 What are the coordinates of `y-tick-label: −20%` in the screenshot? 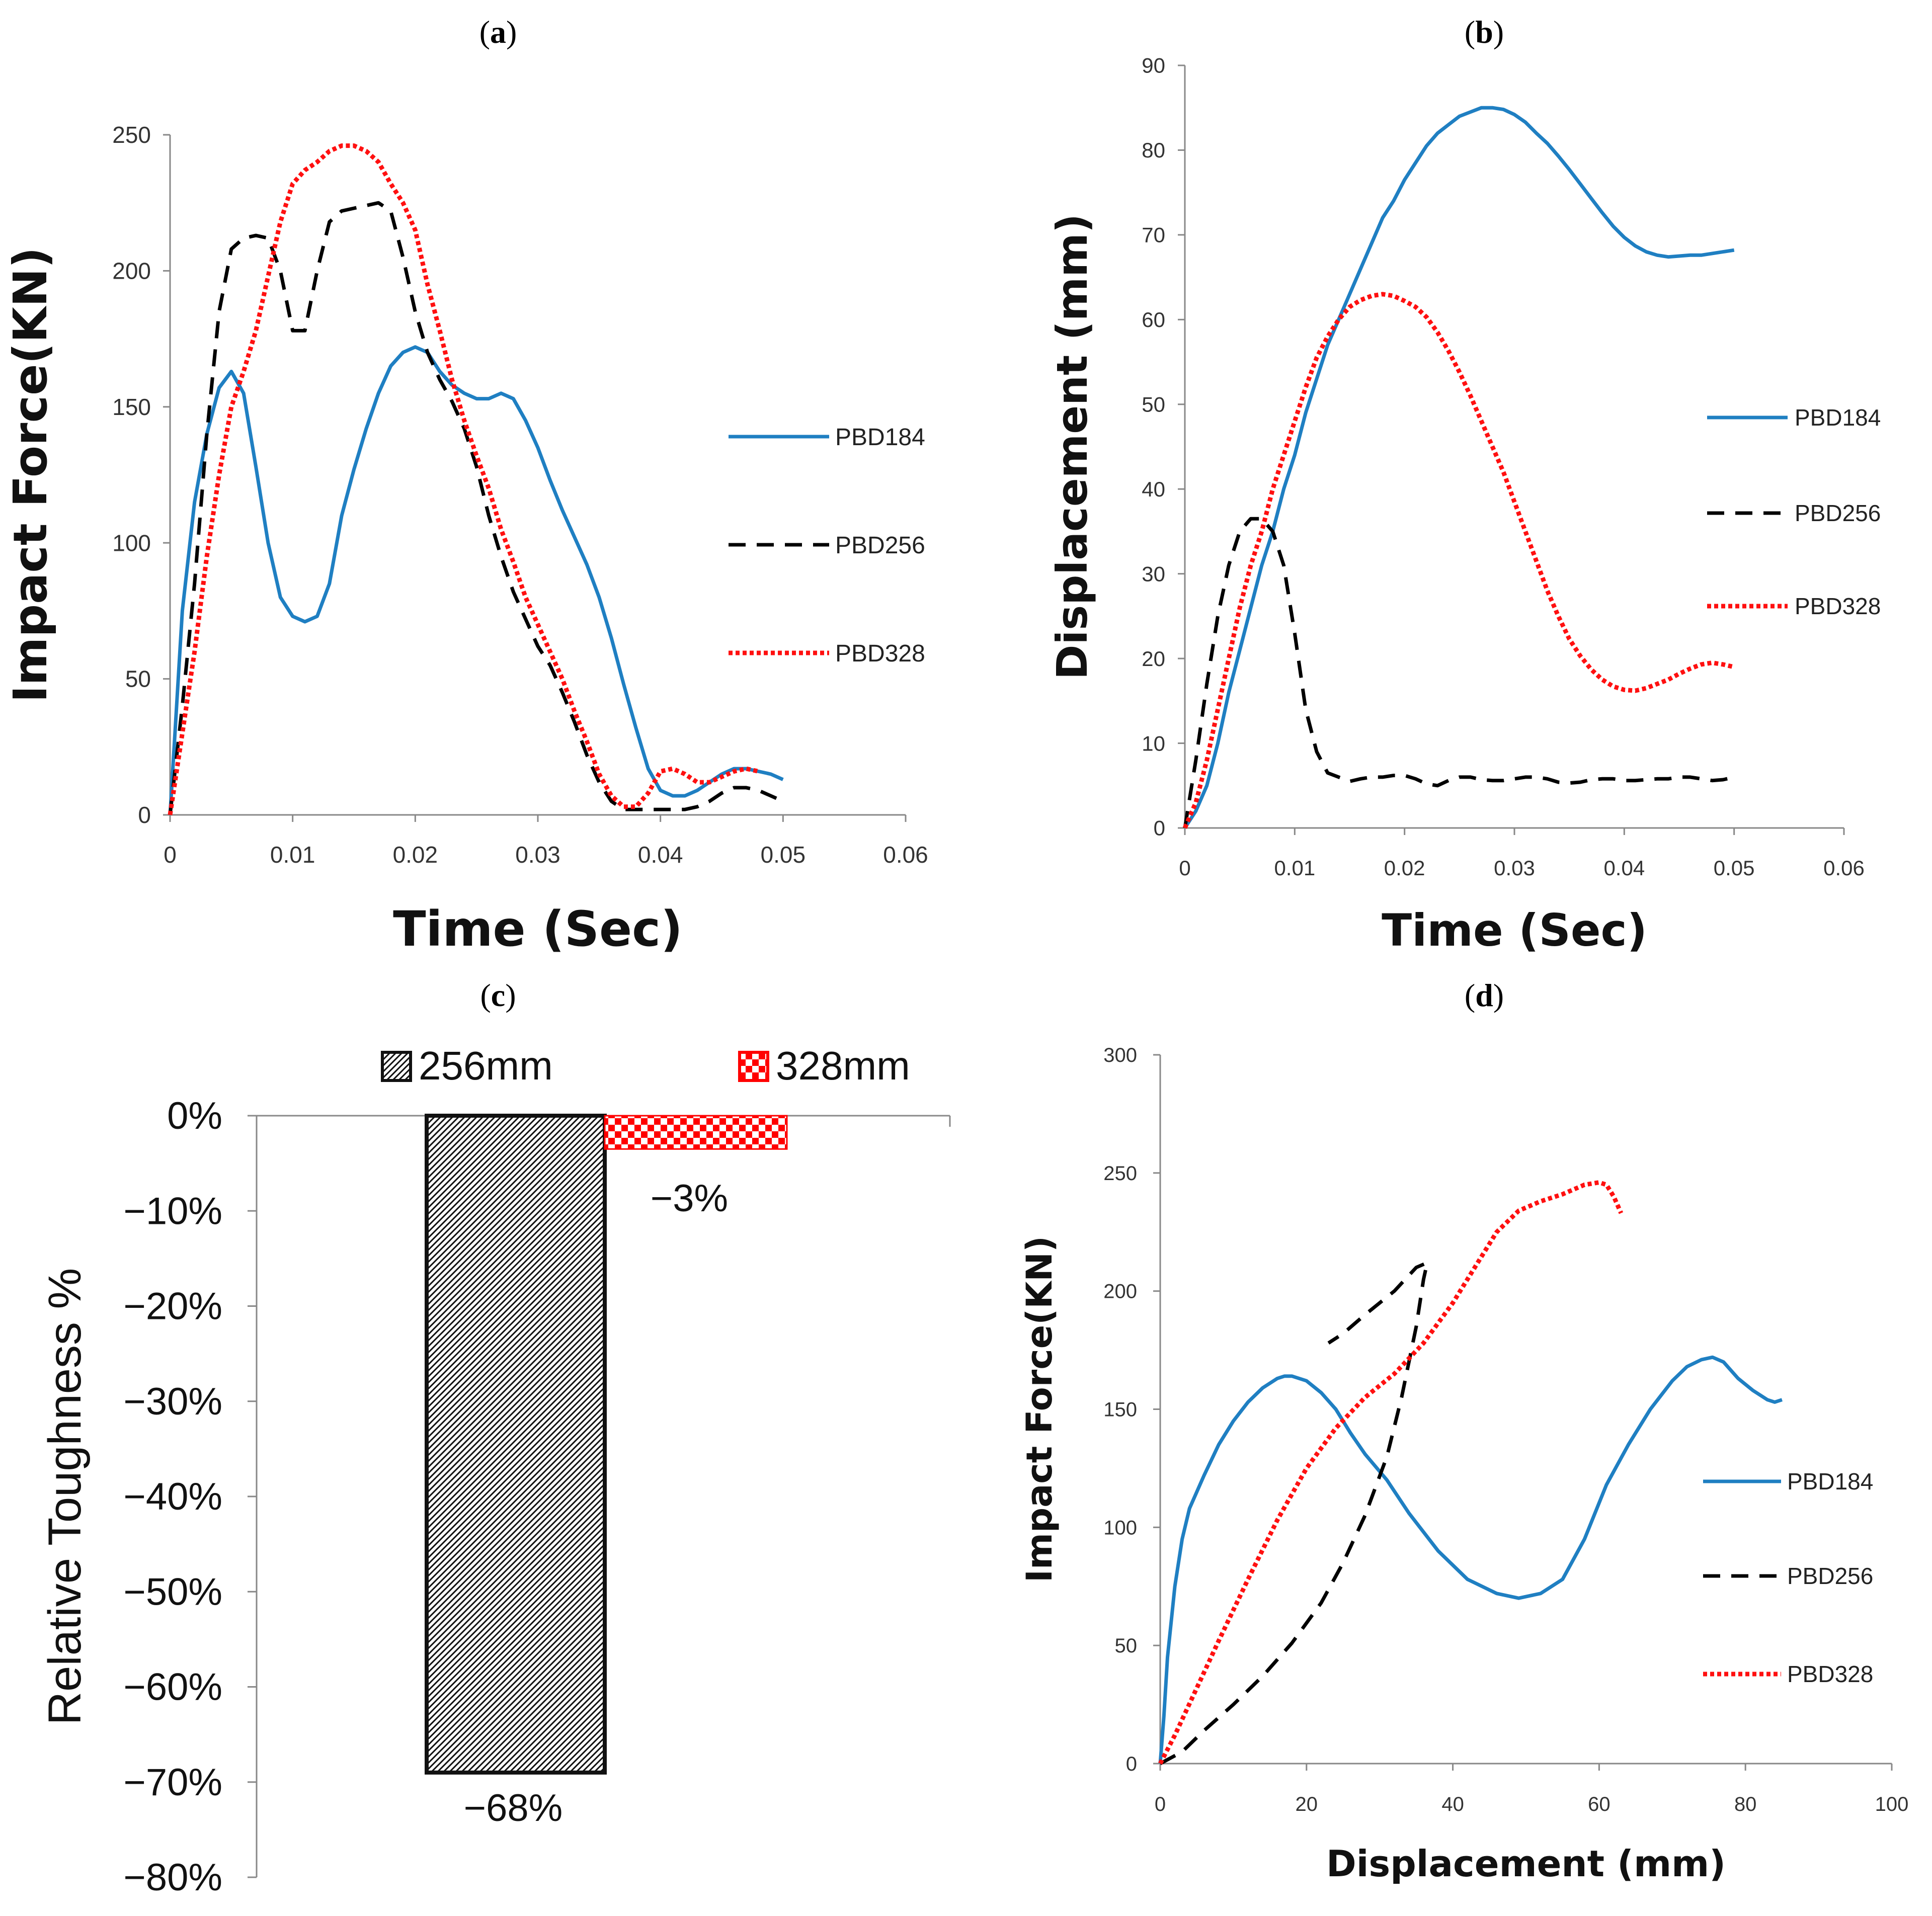 It's located at (174, 1306).